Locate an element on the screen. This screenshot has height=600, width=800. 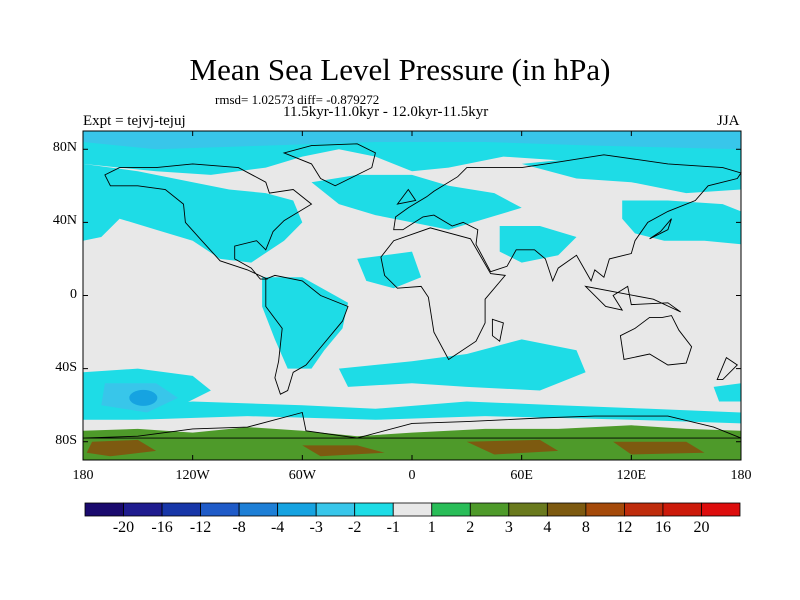
coast-australia is located at coordinates (656, 340).